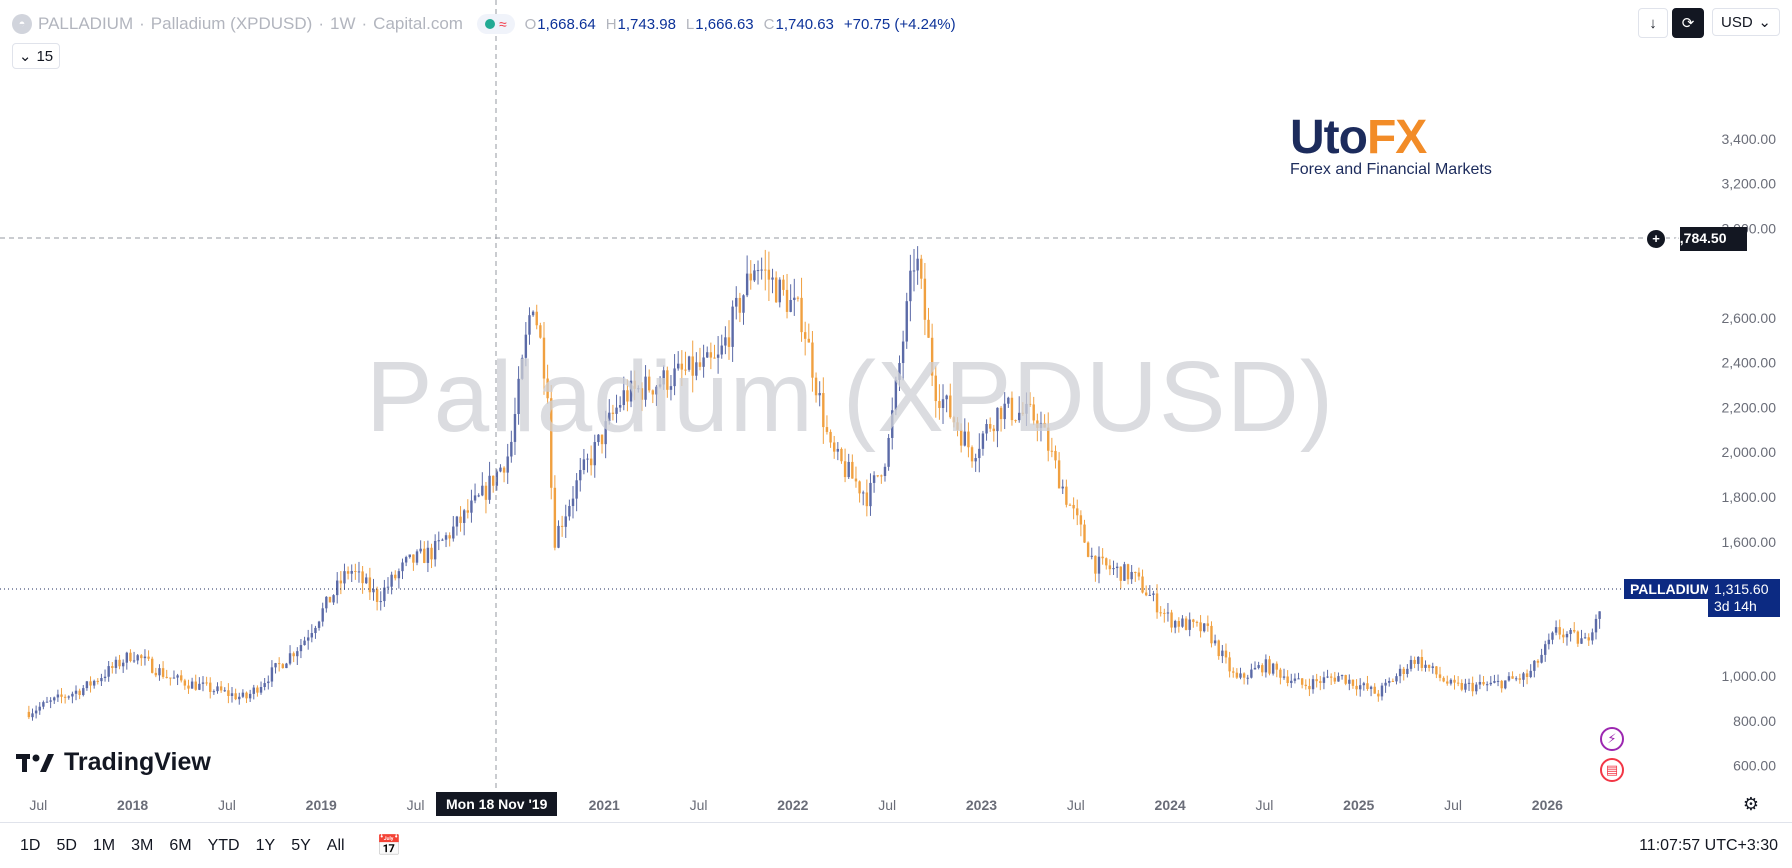 The image size is (1792, 868). I want to click on range-button-5d: 5D, so click(66, 845).